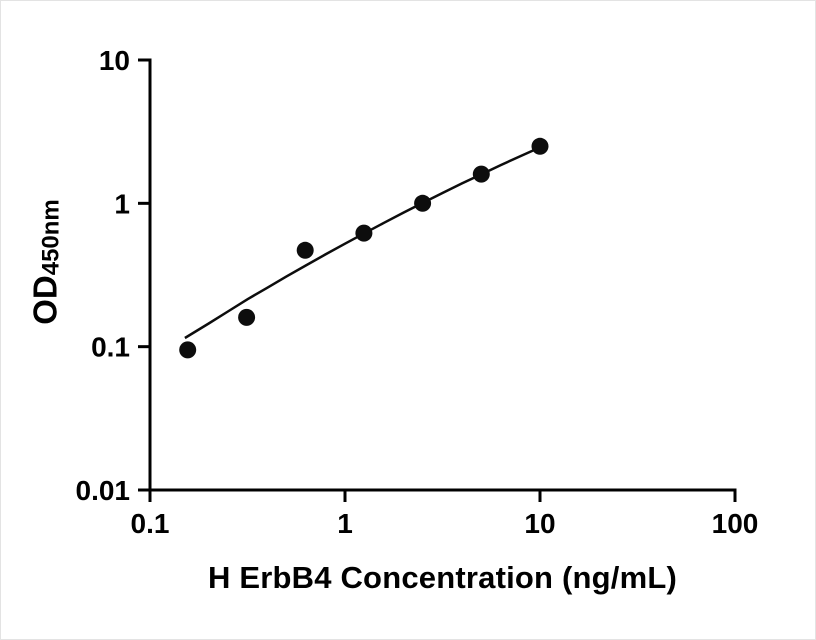 The width and height of the screenshot is (816, 640). Describe the element at coordinates (45, 300) in the screenshot. I see `y-axis-title-main: OD` at that location.